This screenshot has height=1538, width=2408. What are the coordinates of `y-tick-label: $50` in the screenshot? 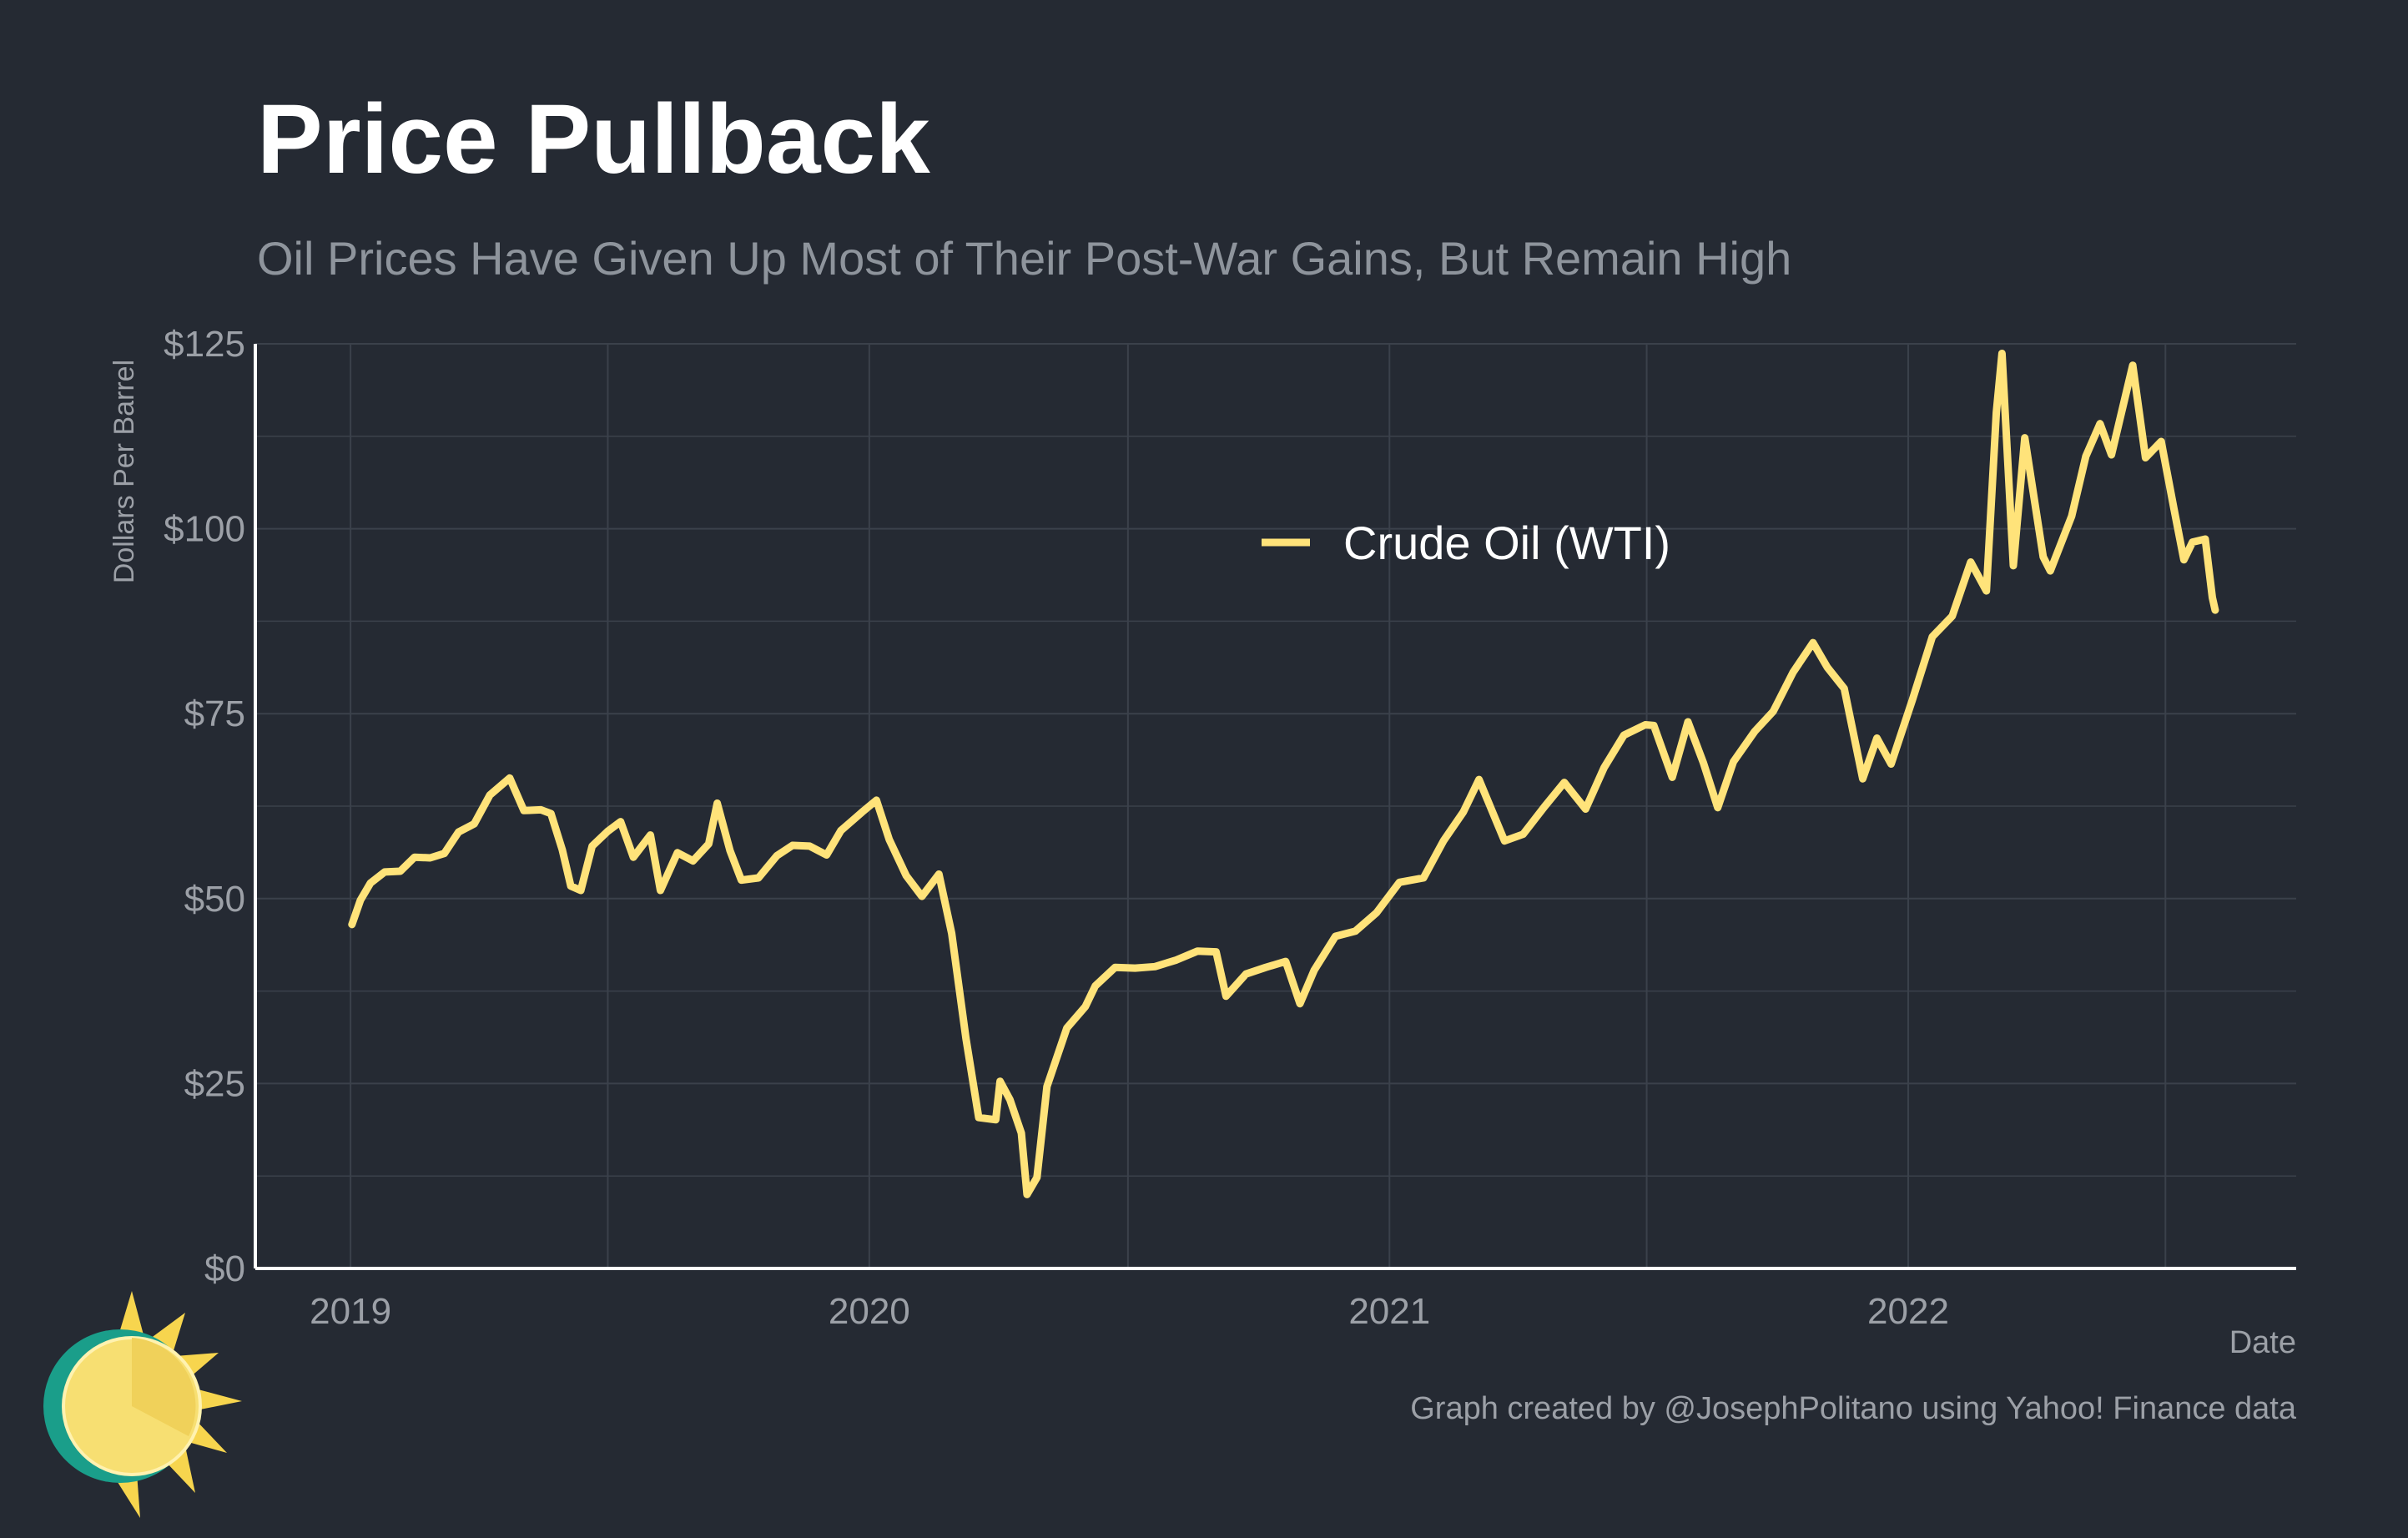 It's located at (214, 899).